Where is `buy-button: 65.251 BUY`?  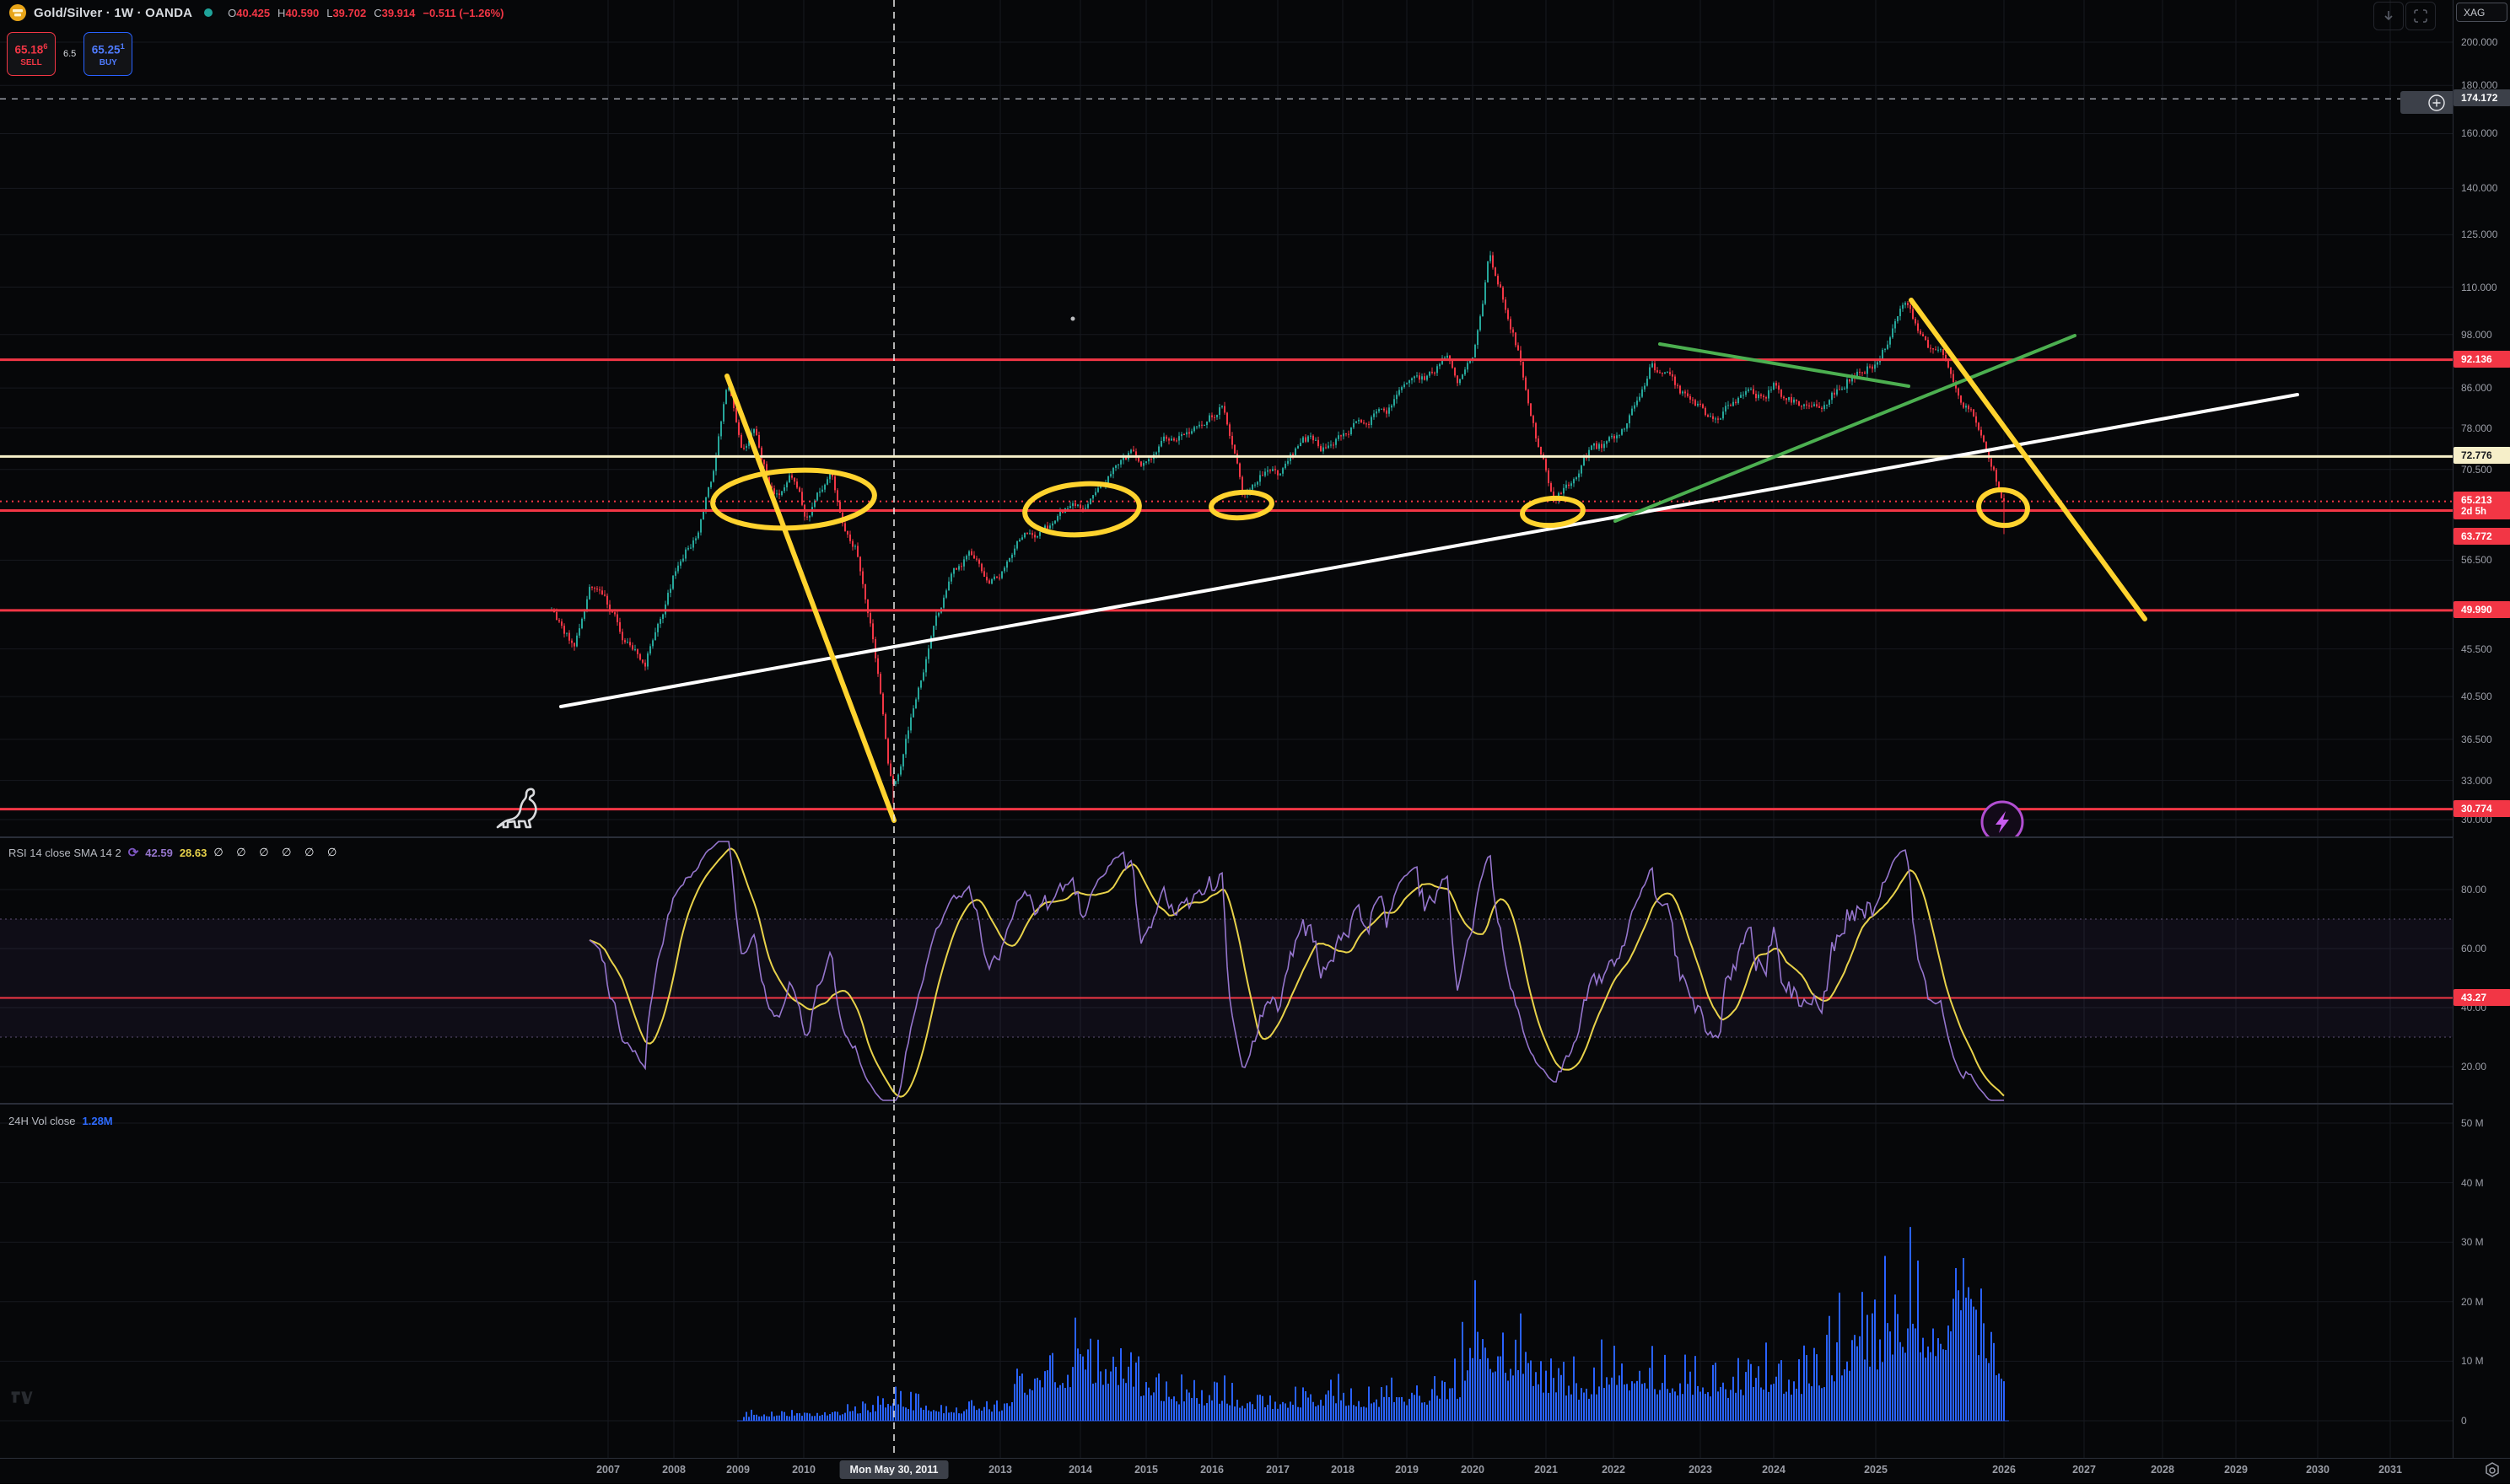
buy-button: 65.251 BUY is located at coordinates (108, 54).